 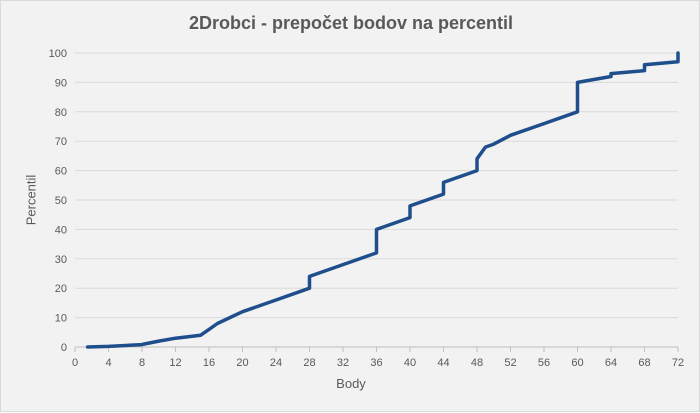 What do you see at coordinates (510, 363) in the screenshot?
I see `x-tick-label: 52` at bounding box center [510, 363].